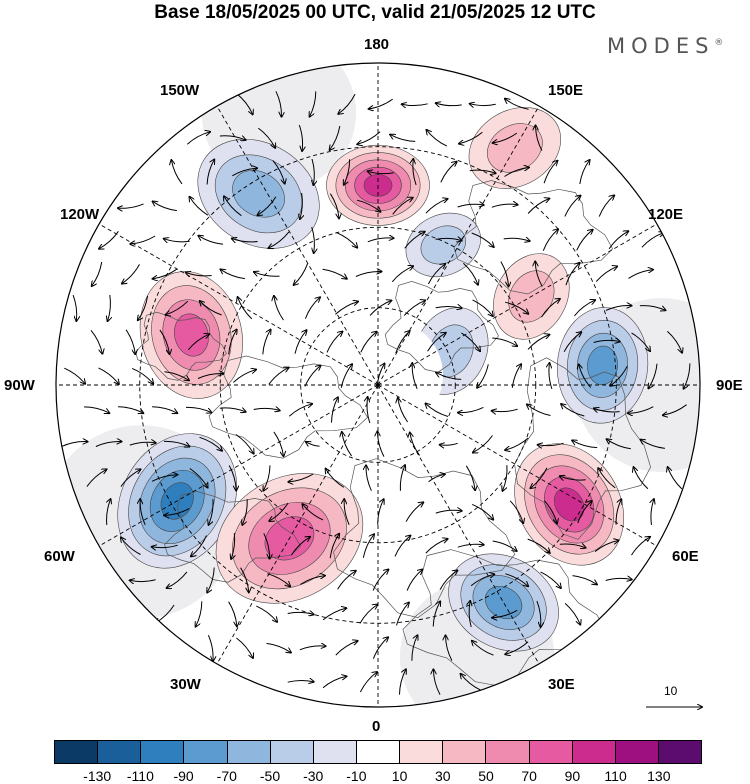 This screenshot has height=784, width=750. What do you see at coordinates (180, 90) in the screenshot?
I see `lon-label-150w: 150W` at bounding box center [180, 90].